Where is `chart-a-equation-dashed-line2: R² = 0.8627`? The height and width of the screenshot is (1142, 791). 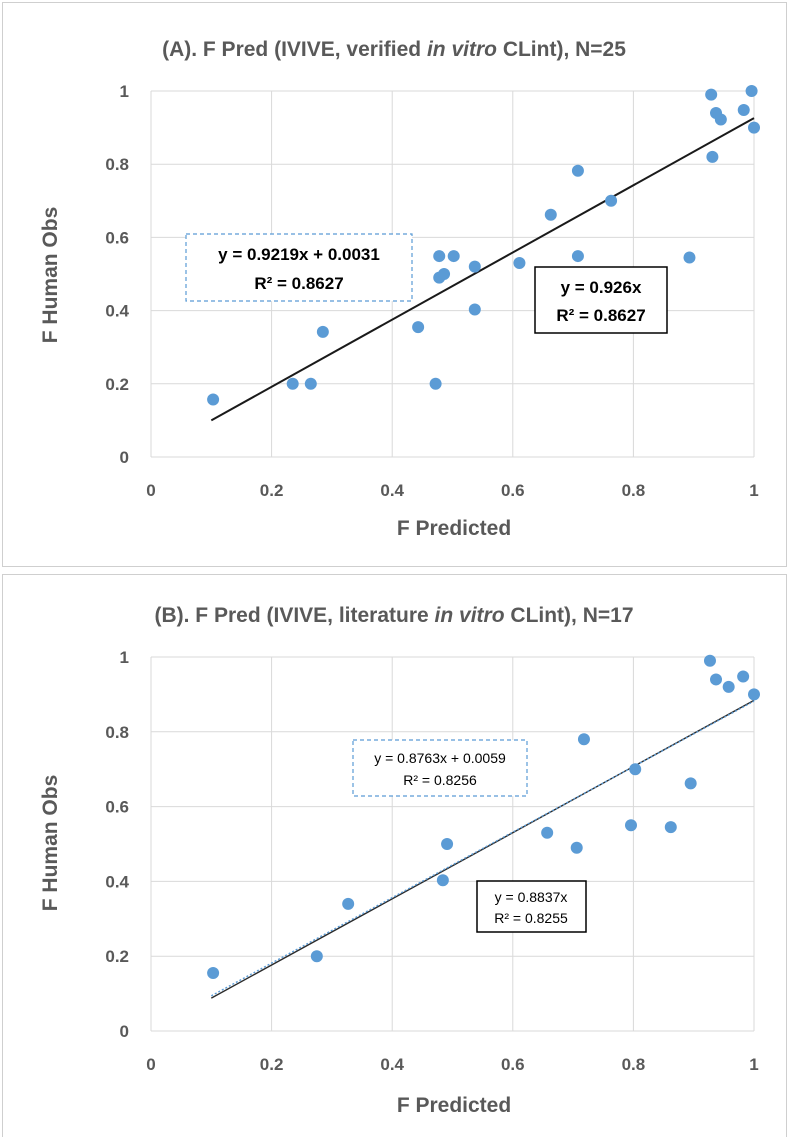 chart-a-equation-dashed-line2: R² = 0.8627 is located at coordinates (298, 283).